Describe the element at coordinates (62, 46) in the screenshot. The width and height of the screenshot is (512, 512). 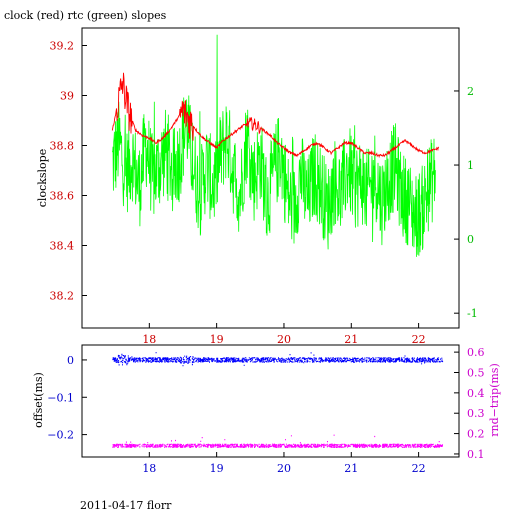
I see `upper-y-tick-label: 39.2` at that location.